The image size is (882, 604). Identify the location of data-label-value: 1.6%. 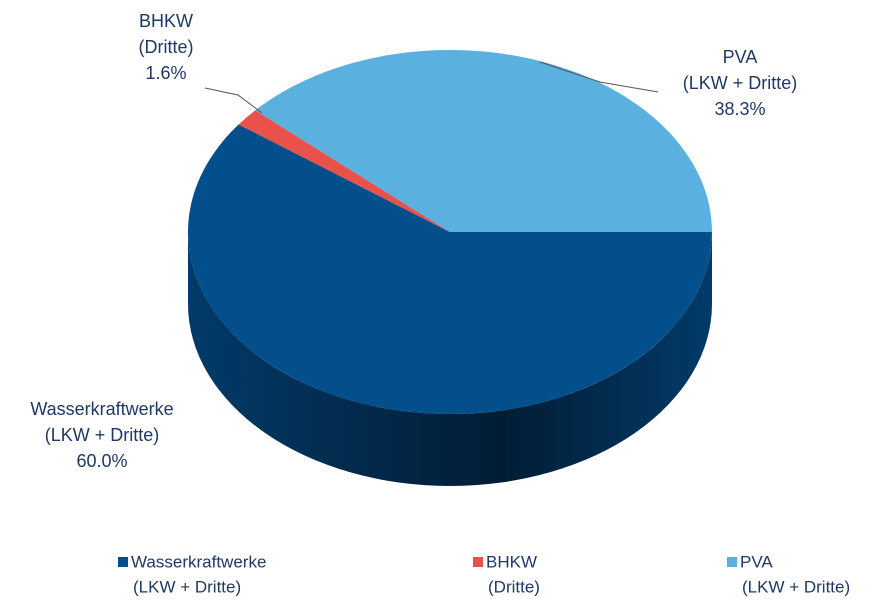
(165, 73).